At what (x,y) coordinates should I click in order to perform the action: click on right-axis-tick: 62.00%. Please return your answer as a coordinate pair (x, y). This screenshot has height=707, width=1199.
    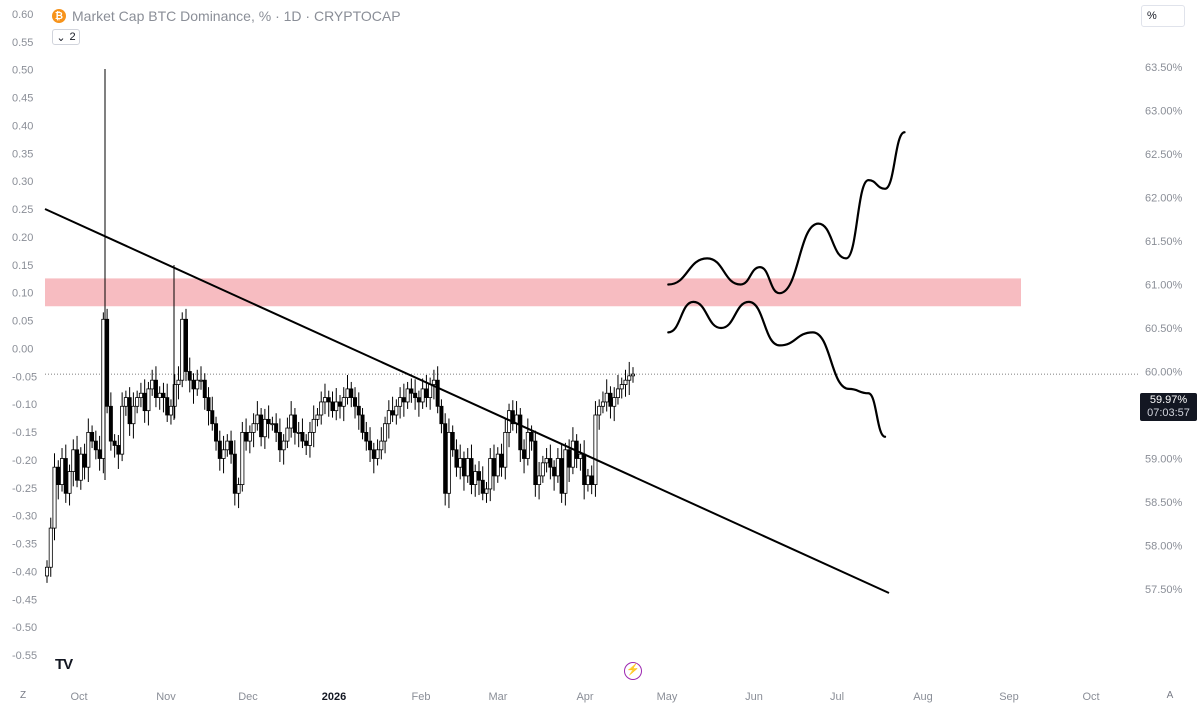
    Looking at the image, I should click on (1164, 199).